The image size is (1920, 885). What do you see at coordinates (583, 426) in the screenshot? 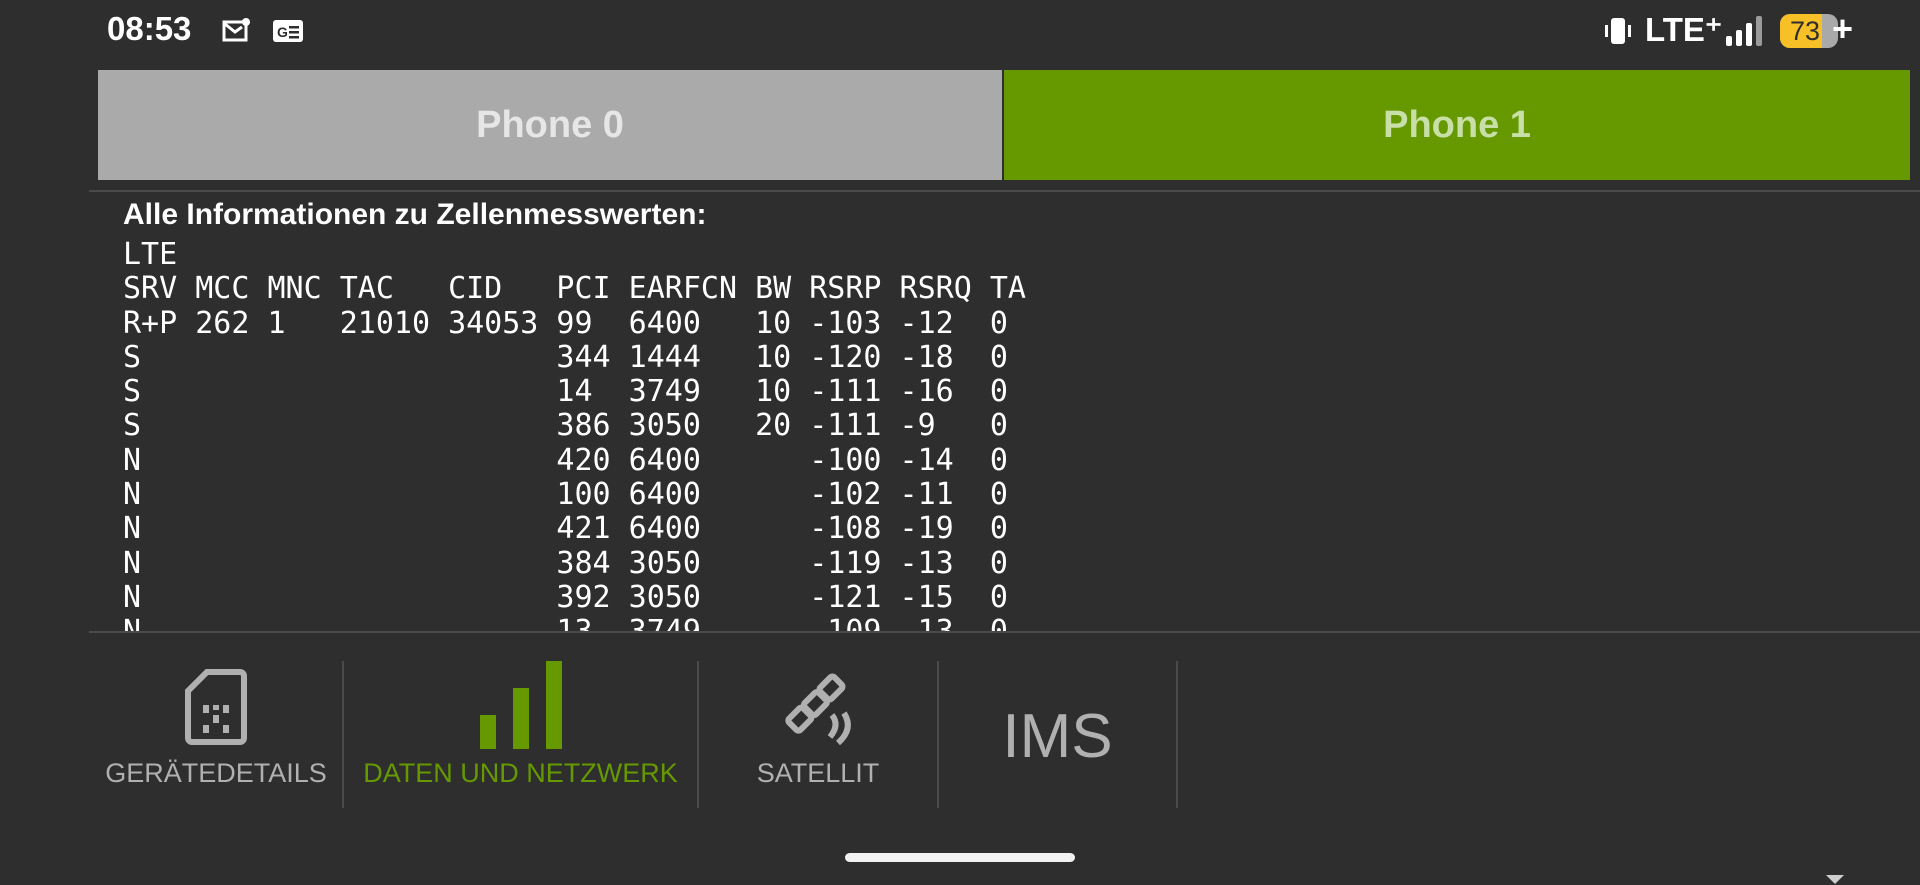
I see `cell-pci: 386` at bounding box center [583, 426].